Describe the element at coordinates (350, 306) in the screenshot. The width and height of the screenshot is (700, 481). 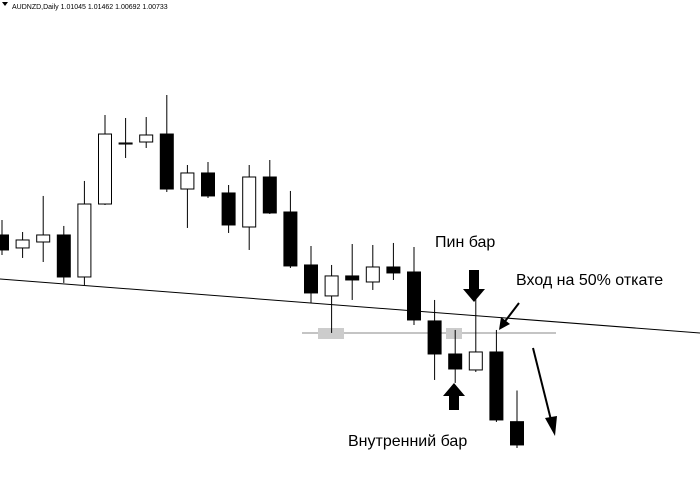
I see `trend-line` at that location.